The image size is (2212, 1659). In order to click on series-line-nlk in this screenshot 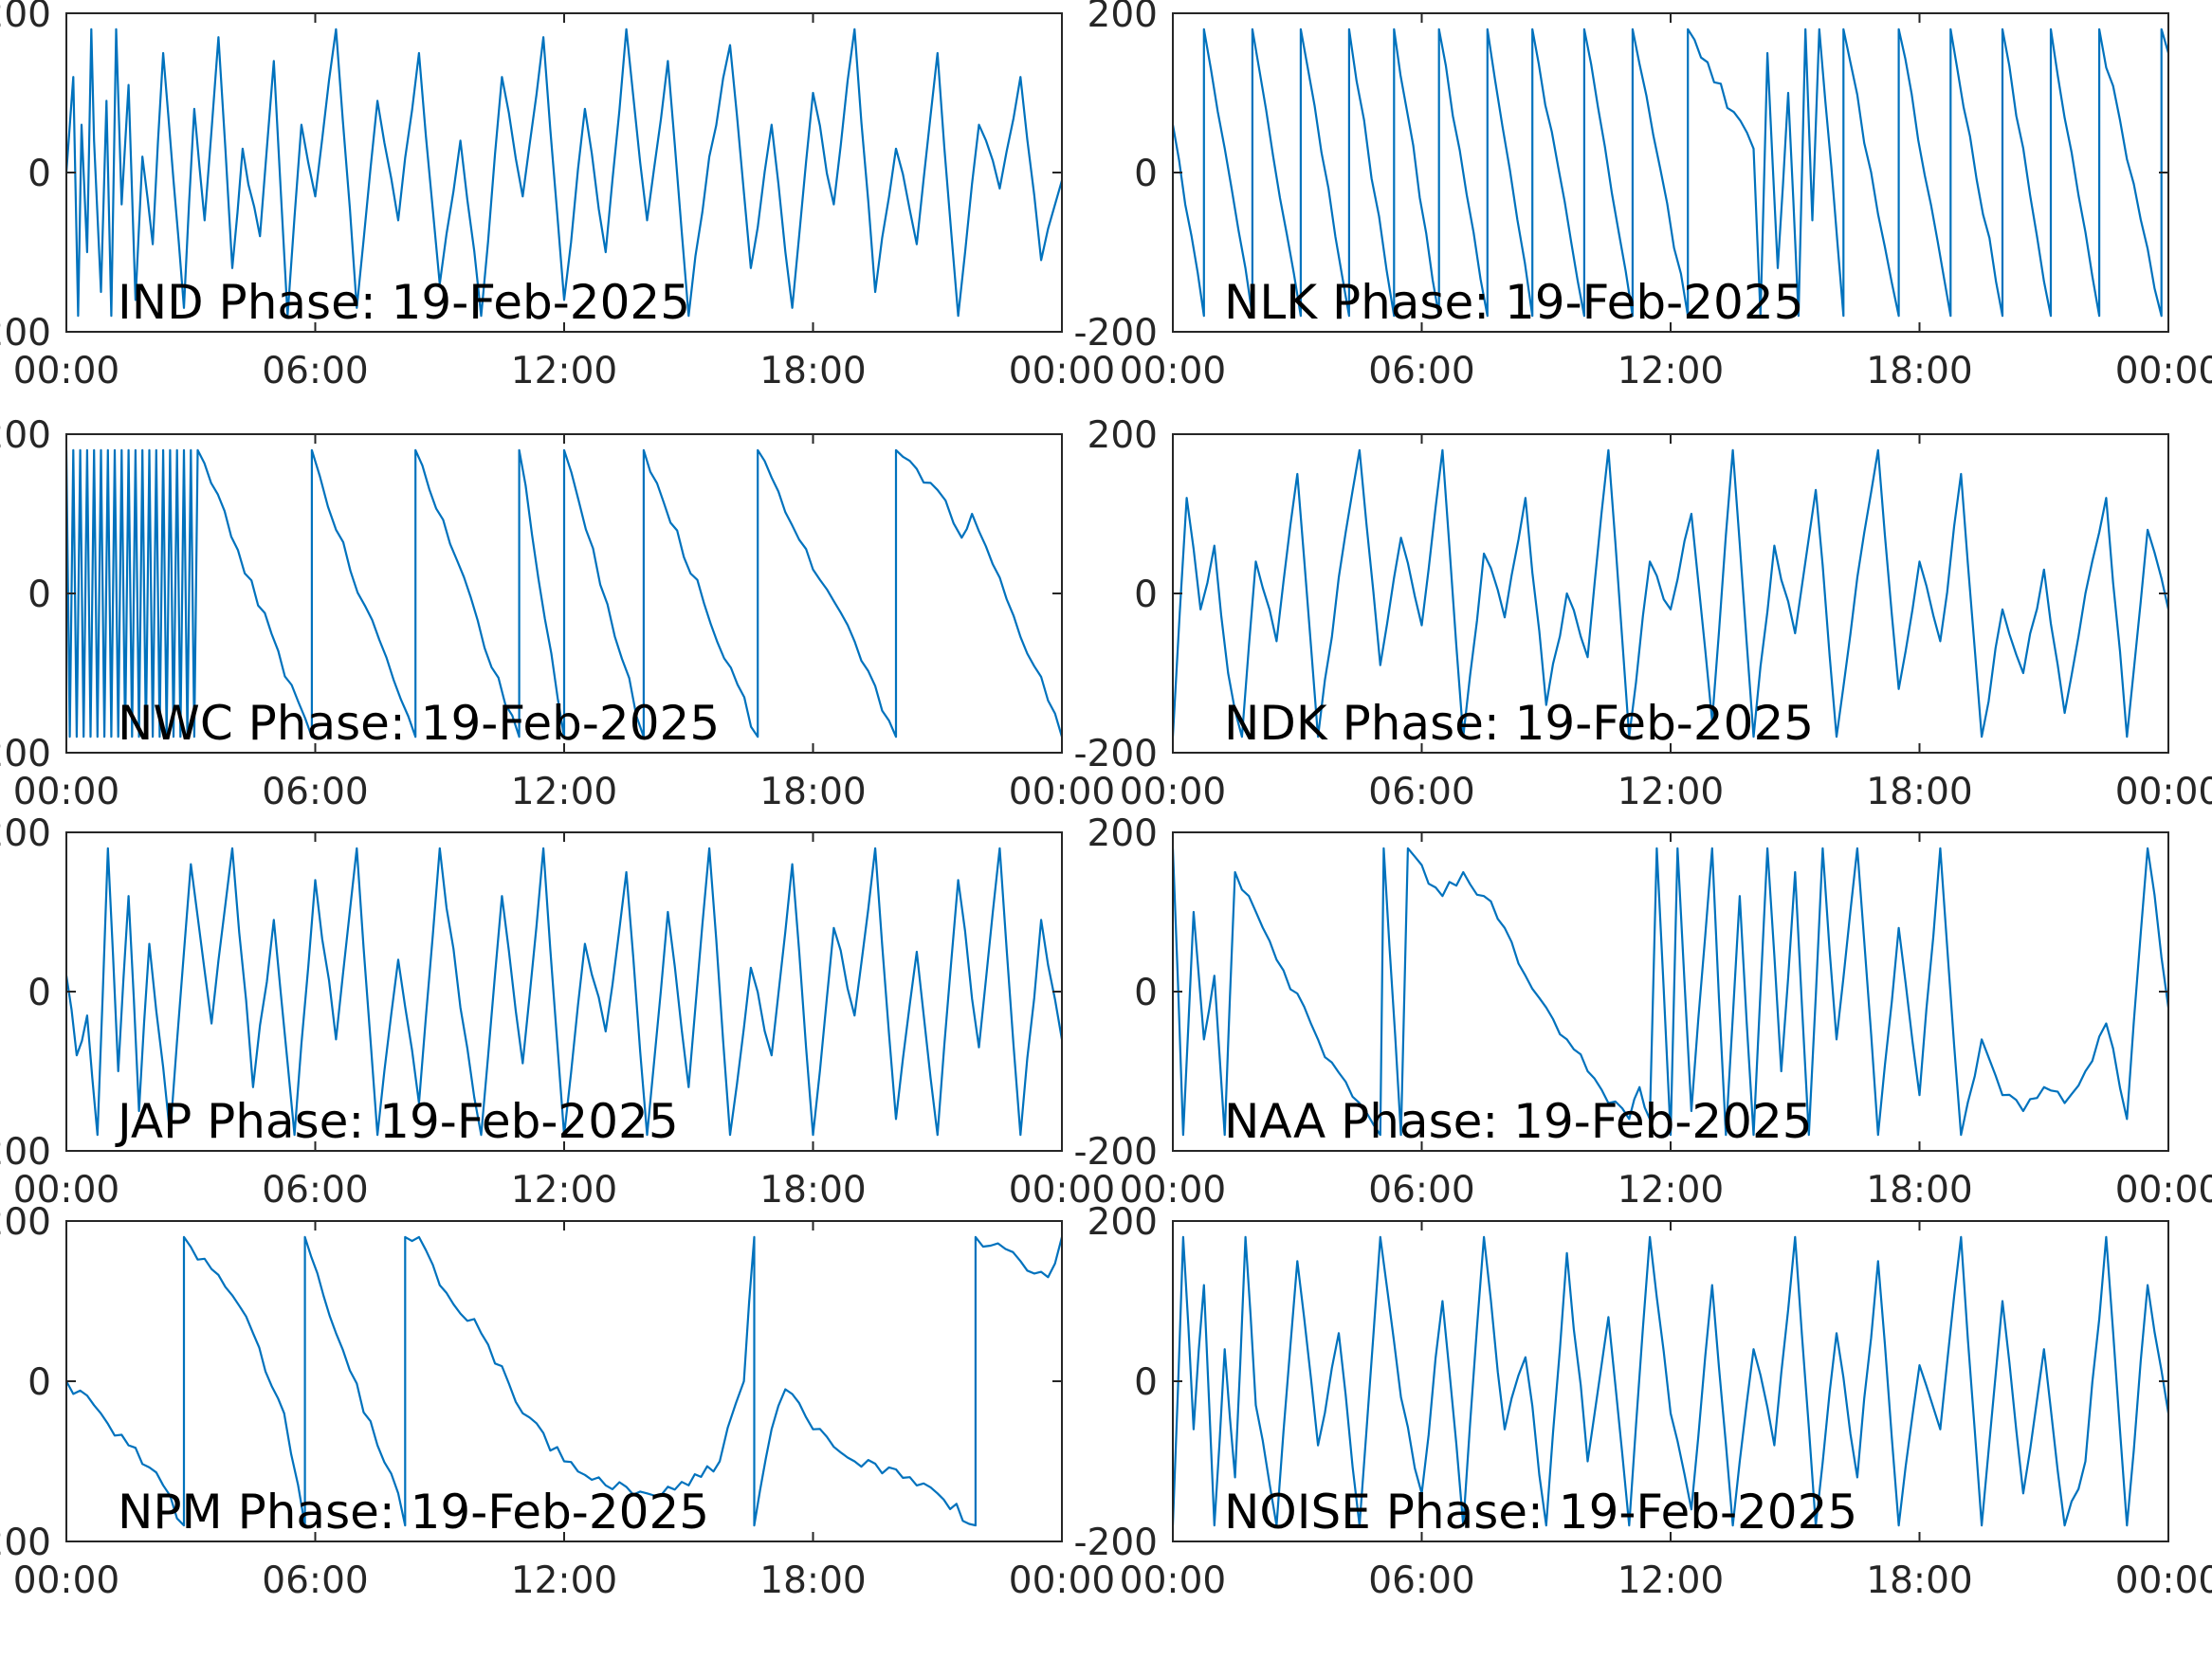, I will do `click(1670, 172)`.